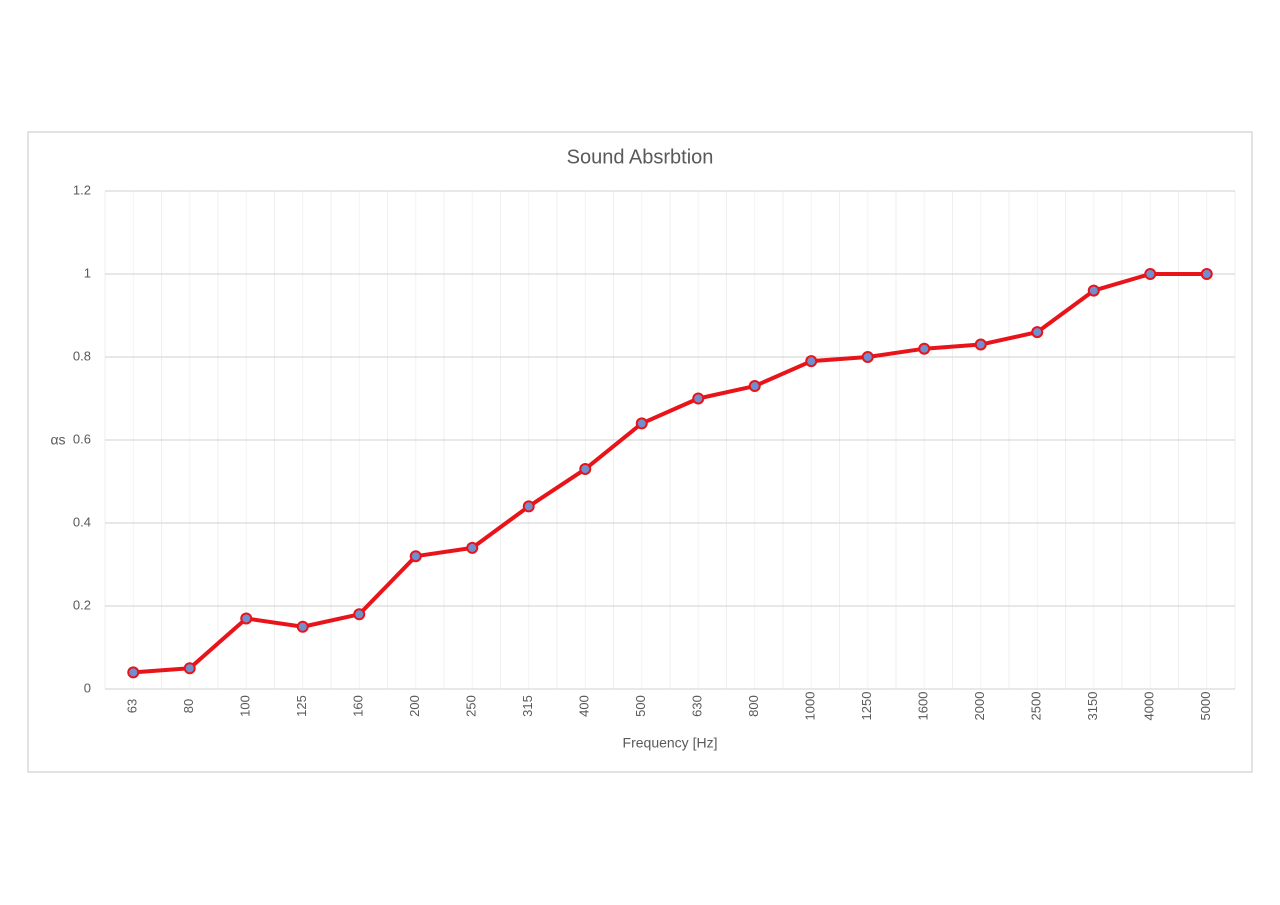 This screenshot has width=1280, height=905. Describe the element at coordinates (87, 687) in the screenshot. I see `y-tick-label: 0` at that location.